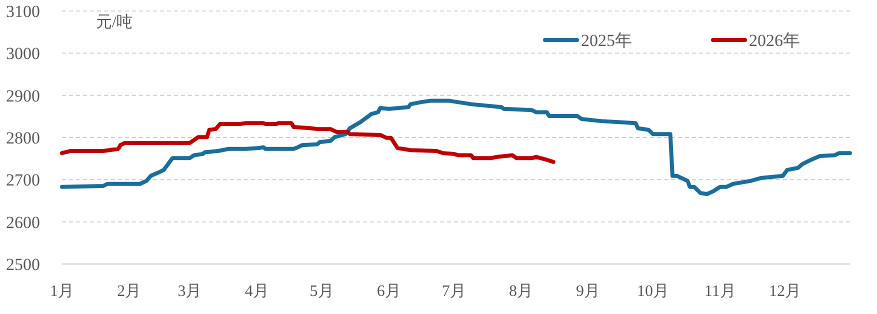 This screenshot has height=314, width=877. Describe the element at coordinates (653, 291) in the screenshot. I see `x-tick-label: 10月` at that location.